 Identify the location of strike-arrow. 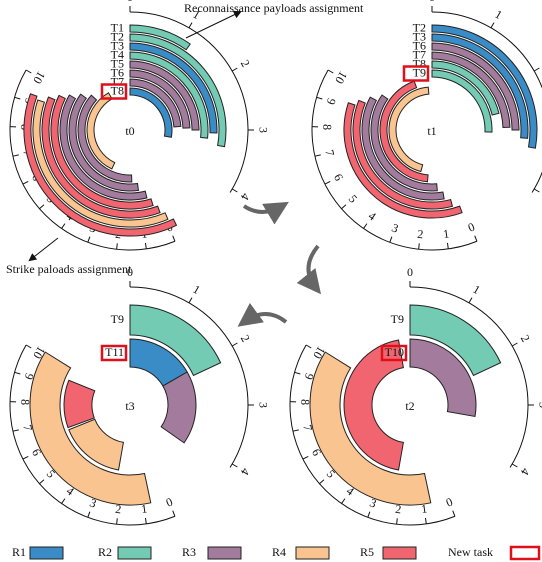
(43, 249).